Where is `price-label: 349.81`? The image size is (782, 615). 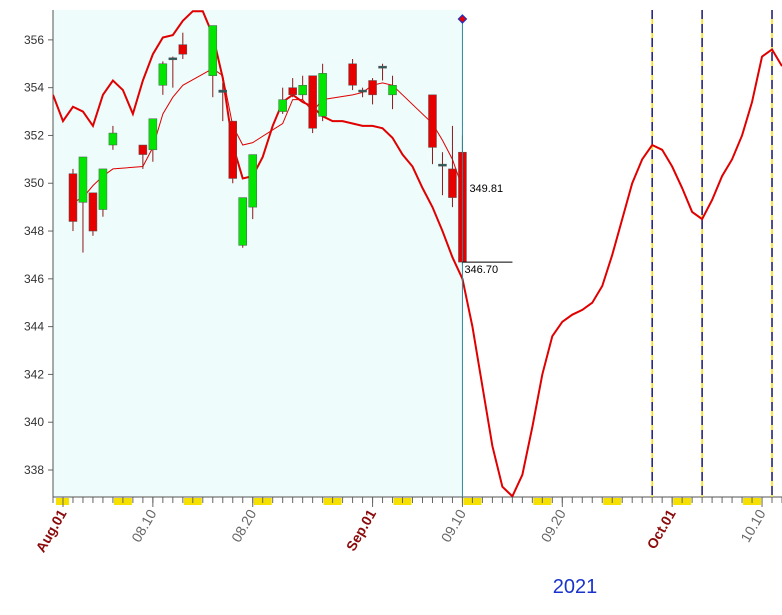 price-label: 349.81 is located at coordinates (486, 189).